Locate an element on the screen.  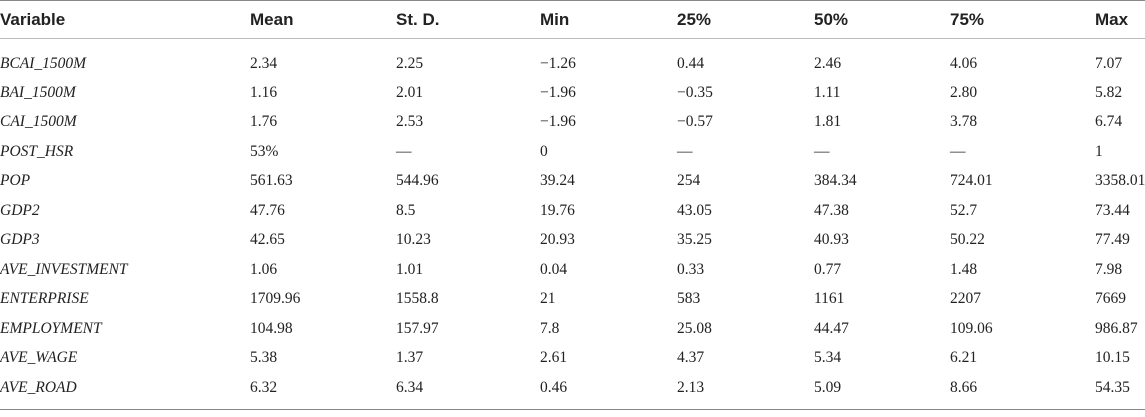
p75-cell: — is located at coordinates (958, 151).